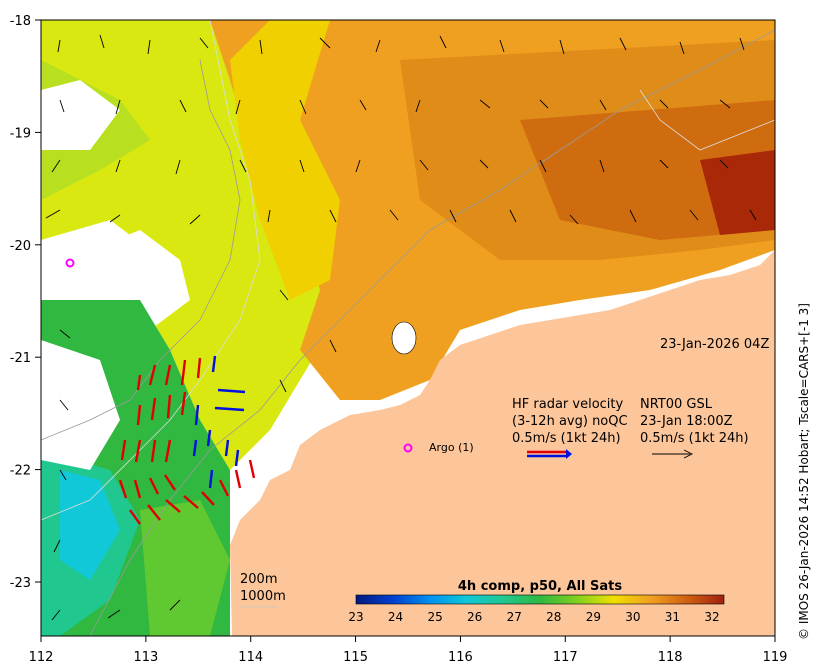 The width and height of the screenshot is (819, 672). Describe the element at coordinates (714, 344) in the screenshot. I see `timestamp-label: 23-Jan-2026 04Z` at that location.